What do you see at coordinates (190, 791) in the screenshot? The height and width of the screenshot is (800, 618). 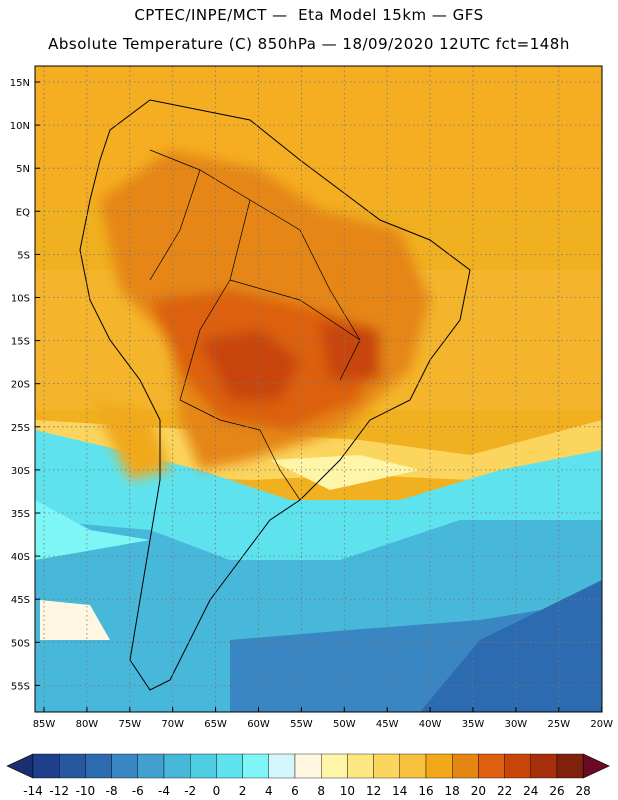 I see `colorbar-label: -2` at bounding box center [190, 791].